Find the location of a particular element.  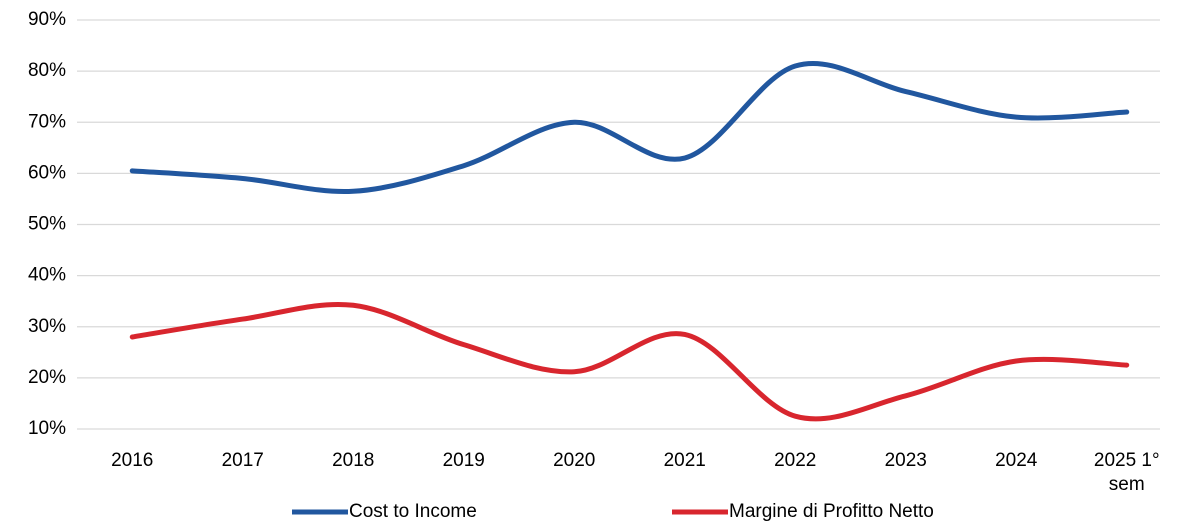

y-tick-label: 50% is located at coordinates (47, 224).